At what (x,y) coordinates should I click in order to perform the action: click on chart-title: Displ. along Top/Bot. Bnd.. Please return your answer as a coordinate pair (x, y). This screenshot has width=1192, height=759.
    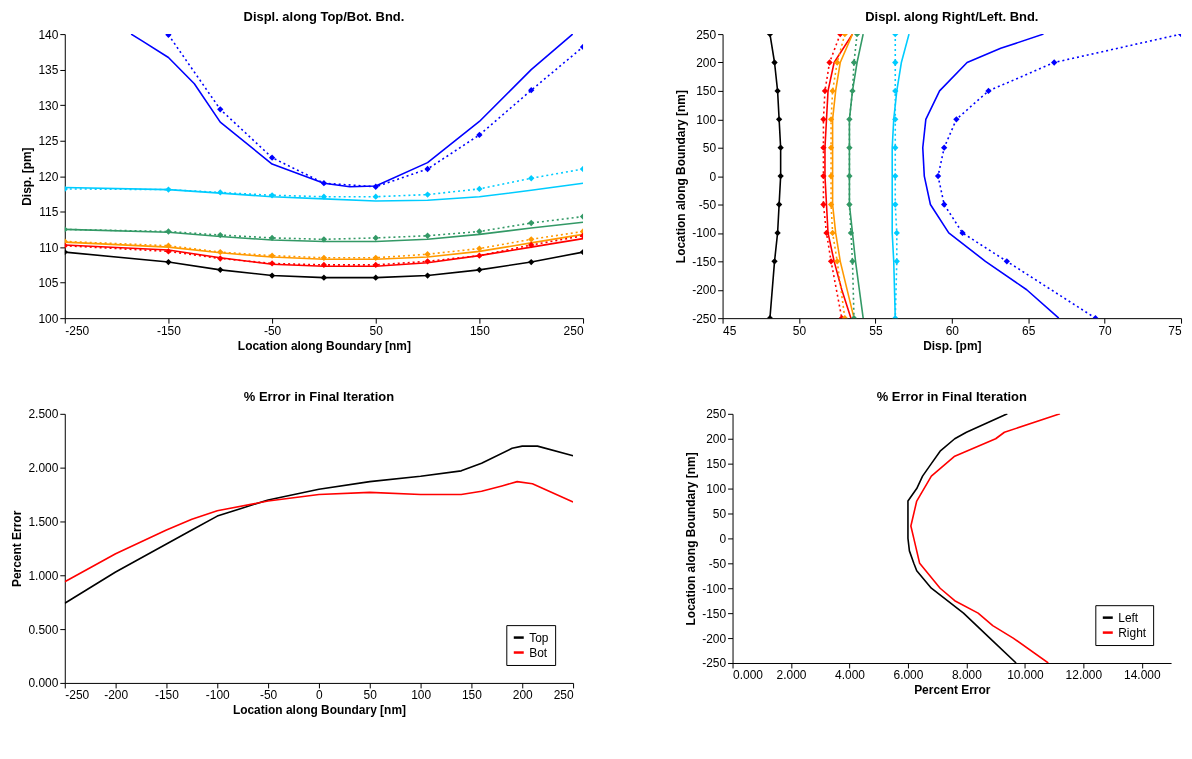
    Looking at the image, I should click on (324, 17).